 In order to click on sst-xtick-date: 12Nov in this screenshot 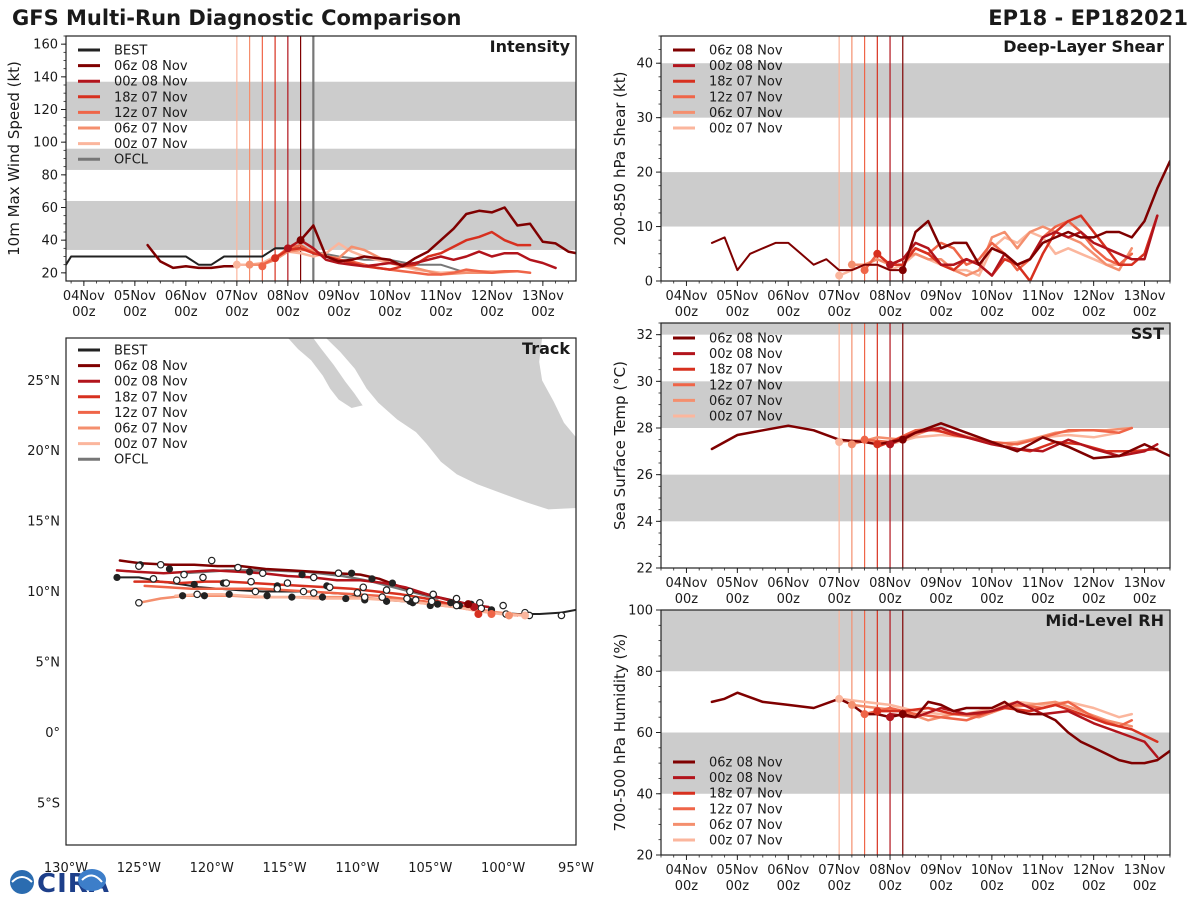, I will do `click(1094, 583)`.